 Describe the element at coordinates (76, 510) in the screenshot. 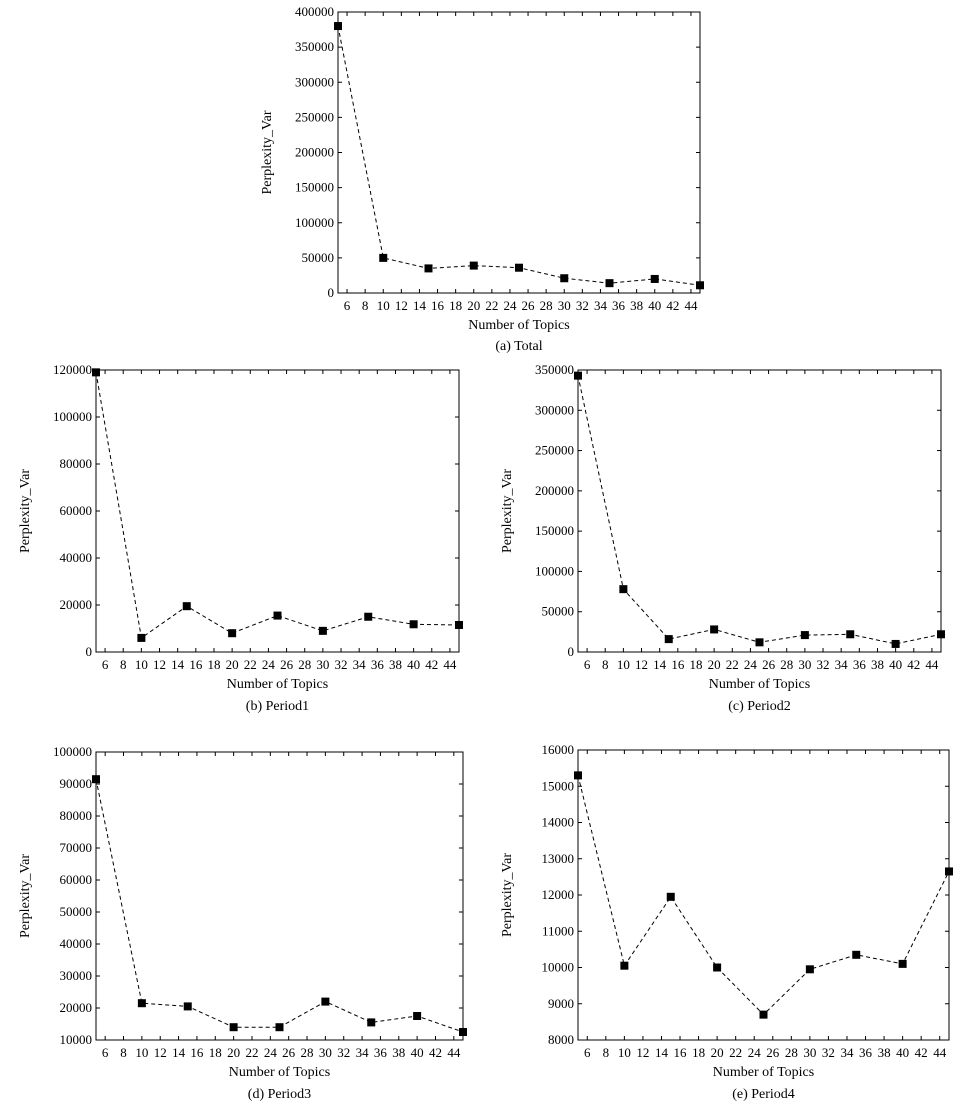

I see `y-tick-label: 60000` at that location.